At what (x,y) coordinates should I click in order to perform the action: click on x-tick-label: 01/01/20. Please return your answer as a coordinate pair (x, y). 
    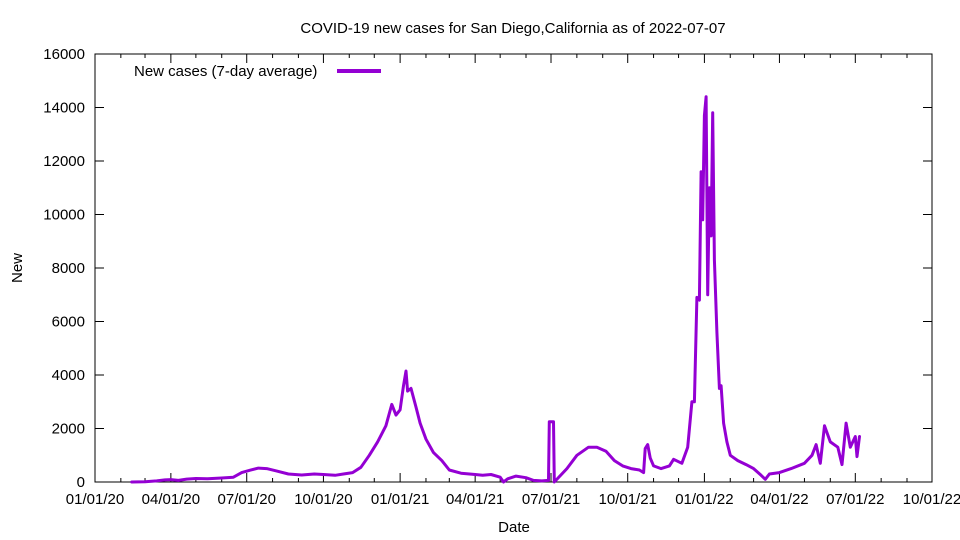
    Looking at the image, I should click on (95, 499).